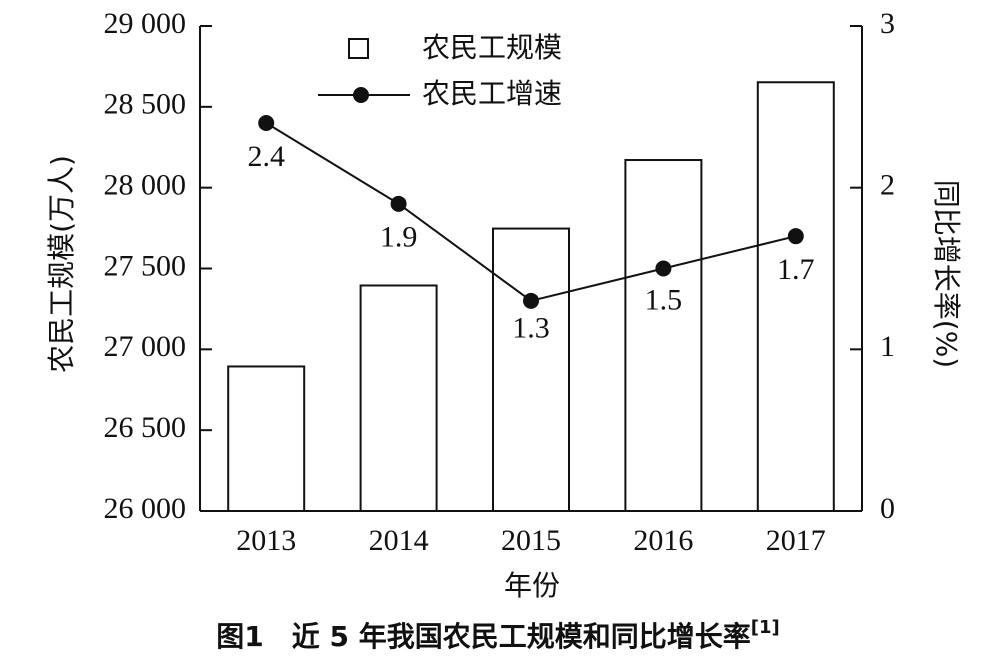 The height and width of the screenshot is (665, 996). Describe the element at coordinates (399, 540) in the screenshot. I see `x-tick-label: 2014` at that location.